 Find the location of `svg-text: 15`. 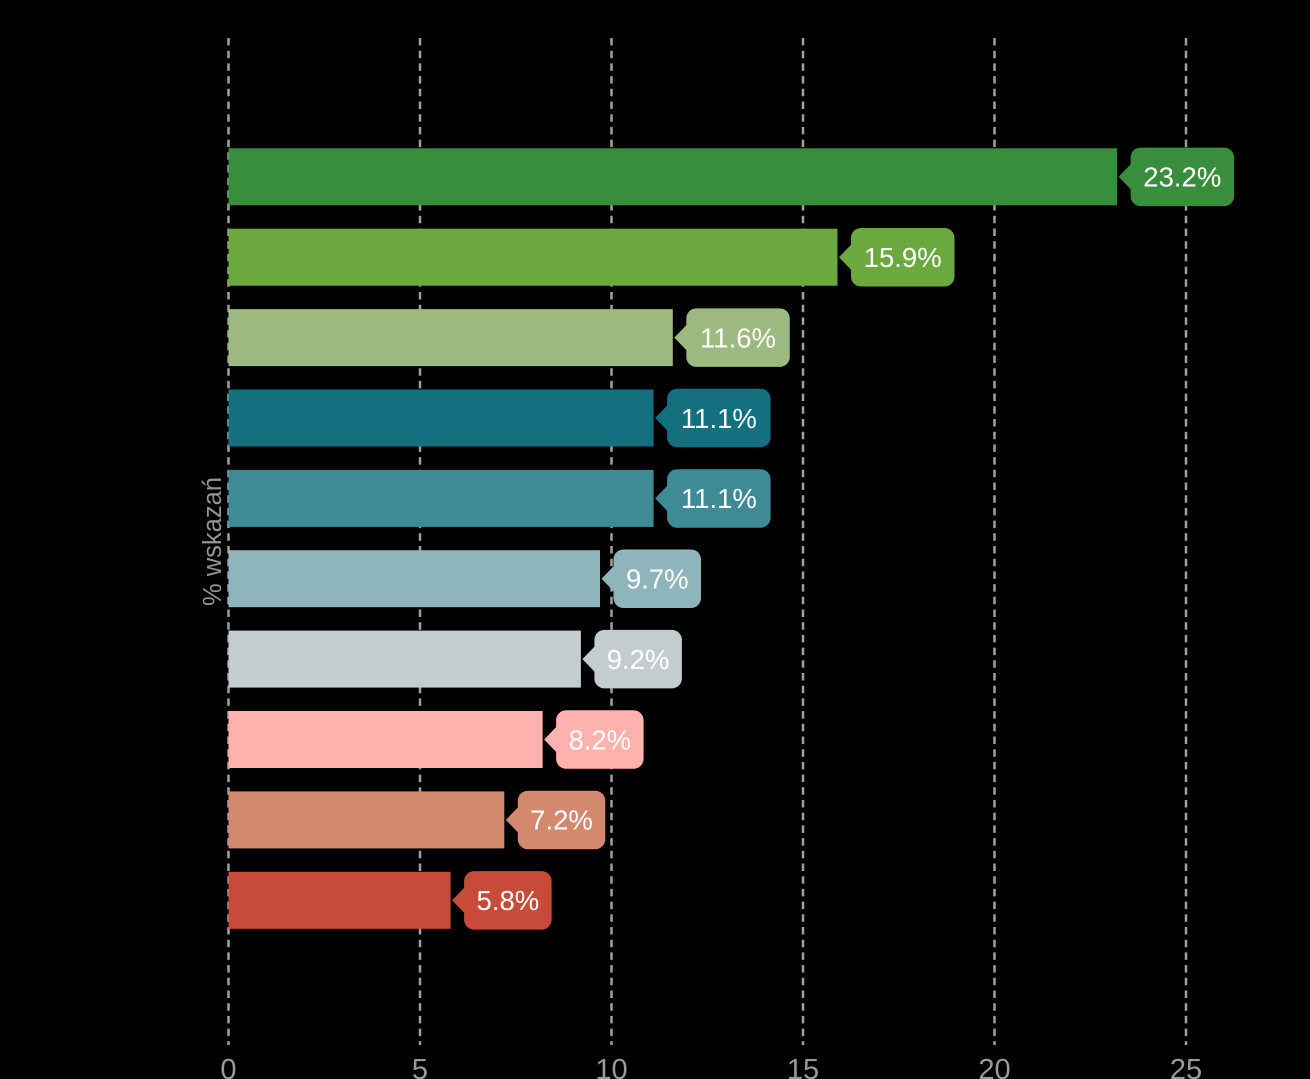

svg-text: 15 is located at coordinates (803, 1066).